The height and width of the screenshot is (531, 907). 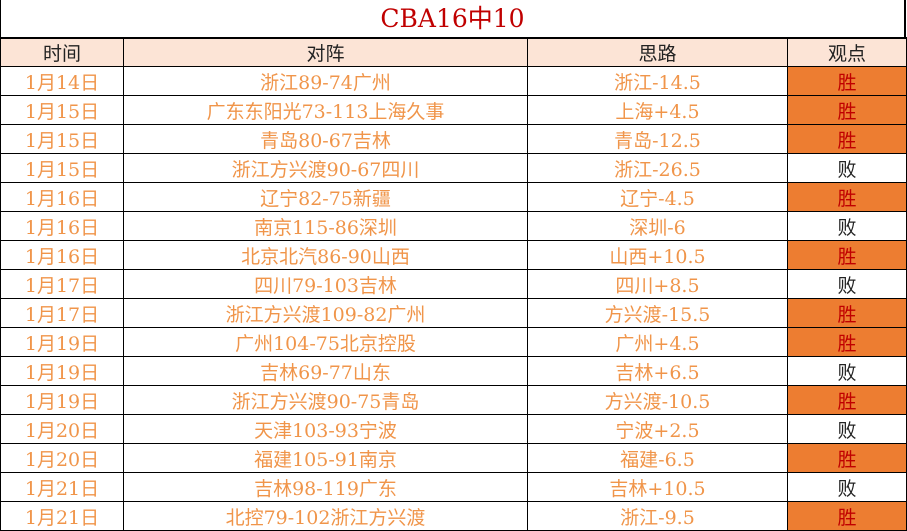 What do you see at coordinates (325, 255) in the screenshot?
I see `match-cell: 北京北汽86-90山西` at bounding box center [325, 255].